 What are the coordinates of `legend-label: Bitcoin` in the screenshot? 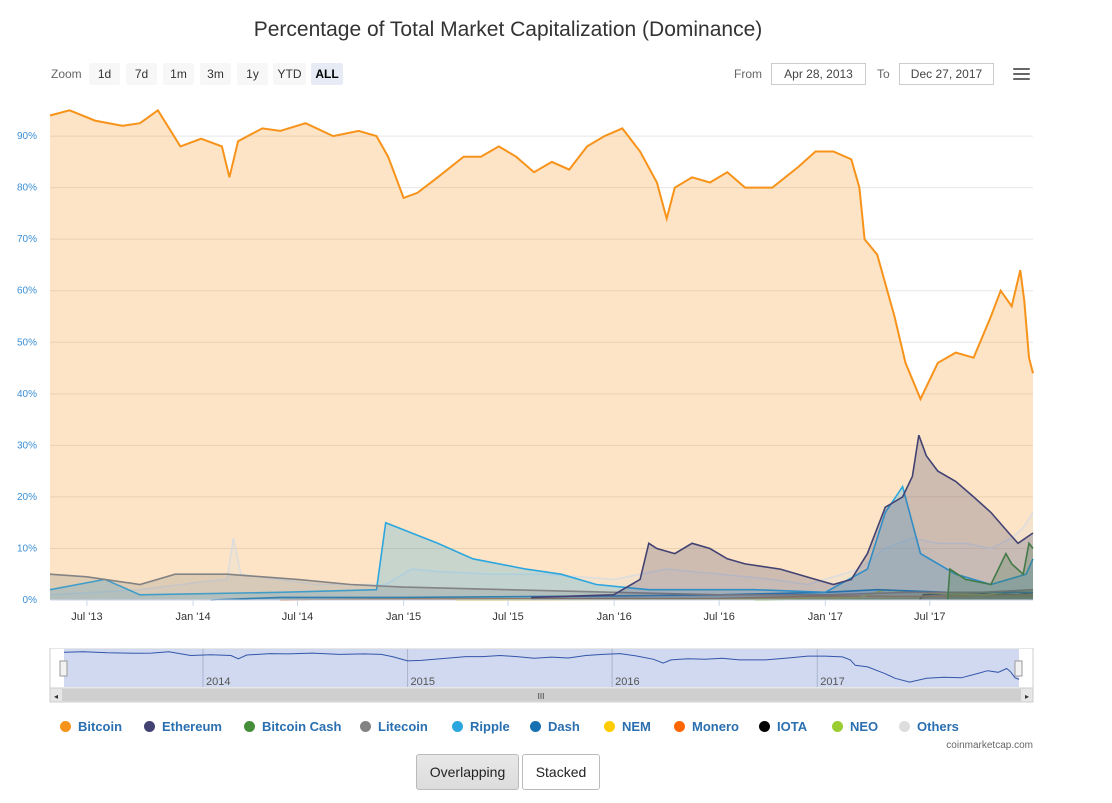 It's located at (100, 726).